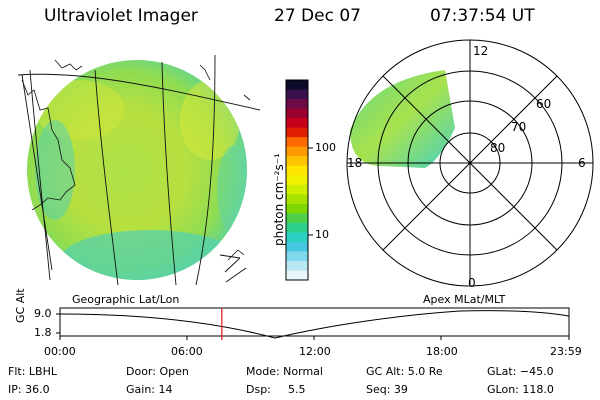 The image size is (600, 400). I want to click on timeline-right-title: Apex MLat/MLT, so click(464, 299).